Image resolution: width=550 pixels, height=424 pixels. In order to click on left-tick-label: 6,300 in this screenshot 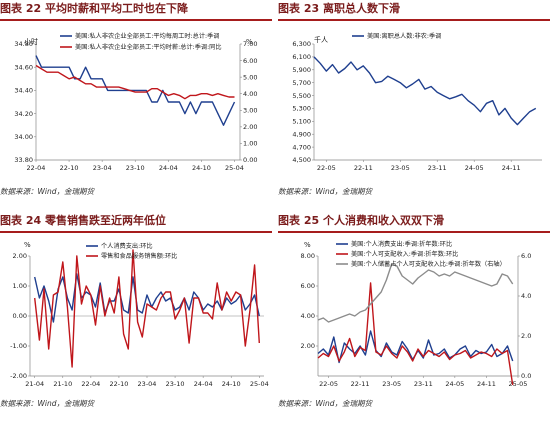, I will do `click(301, 44)`.